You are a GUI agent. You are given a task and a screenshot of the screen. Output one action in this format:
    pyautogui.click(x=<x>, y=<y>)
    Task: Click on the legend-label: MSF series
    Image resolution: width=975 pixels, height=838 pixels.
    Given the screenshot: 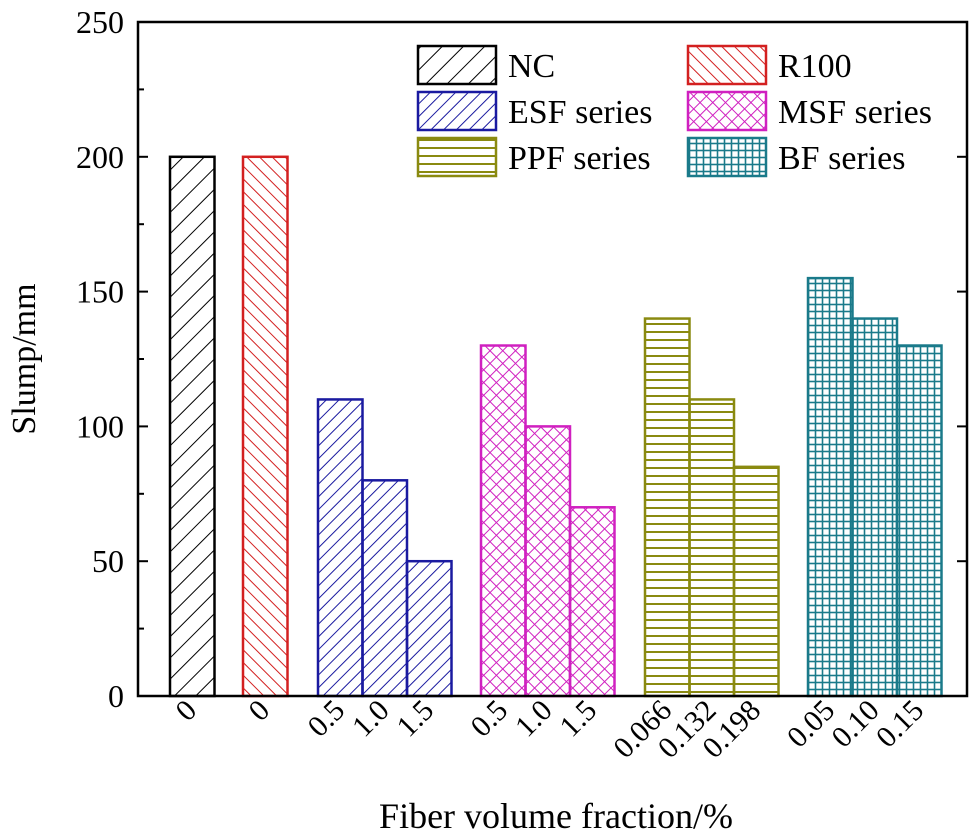 What is the action you would take?
    pyautogui.click(x=855, y=112)
    